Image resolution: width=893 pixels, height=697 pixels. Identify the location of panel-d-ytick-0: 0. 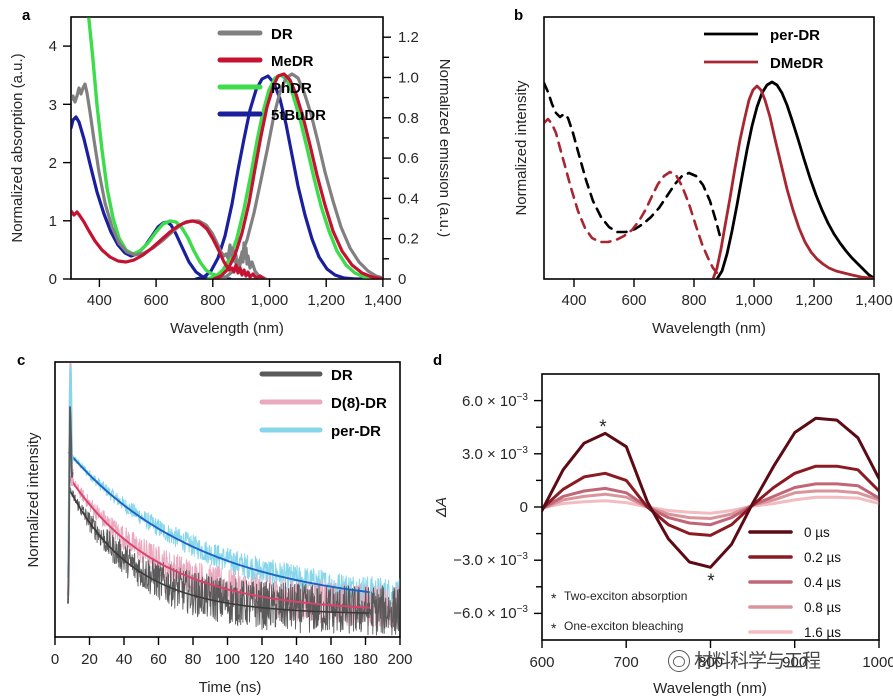
(524, 507).